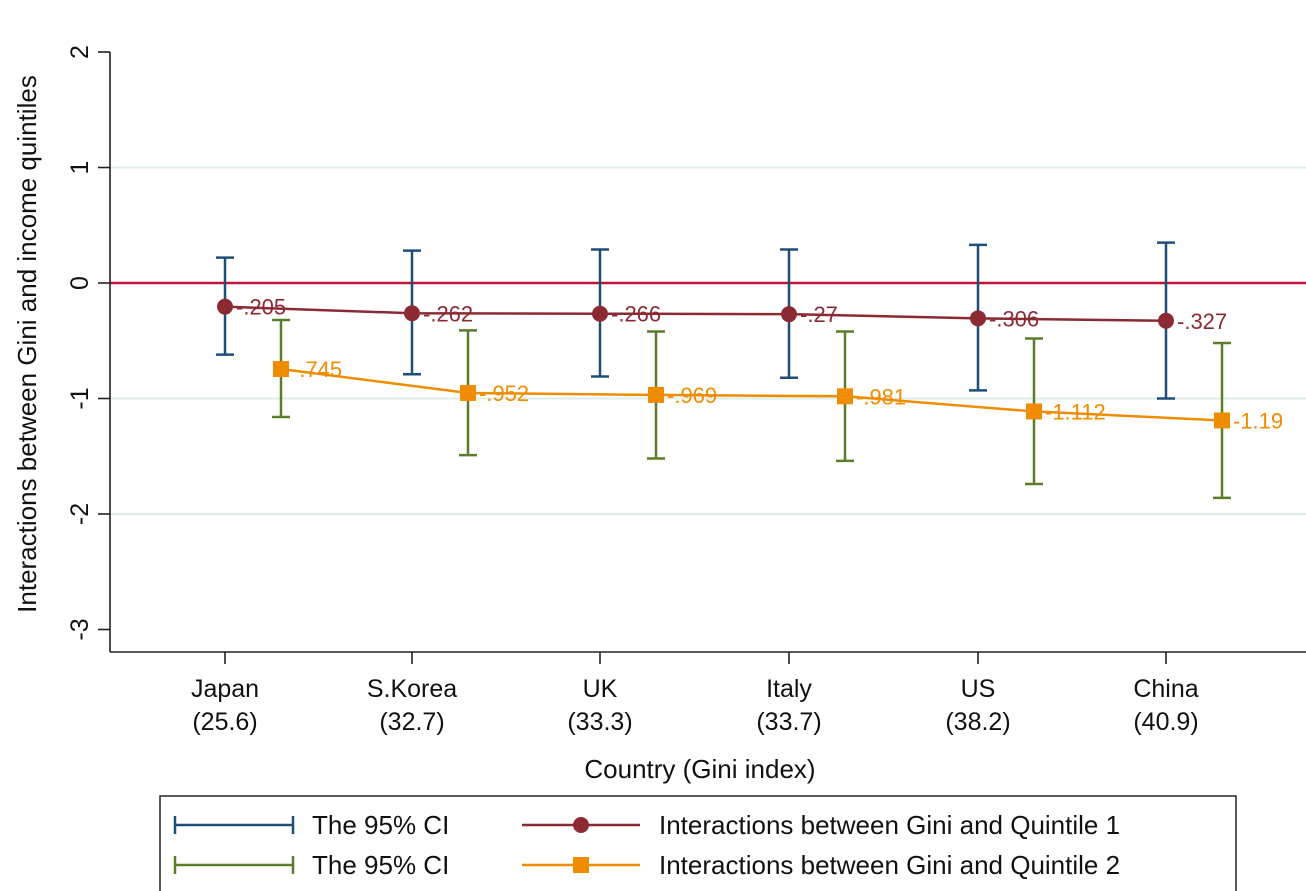 The width and height of the screenshot is (1306, 891). What do you see at coordinates (1075, 411) in the screenshot?
I see `data-label: -1.112` at bounding box center [1075, 411].